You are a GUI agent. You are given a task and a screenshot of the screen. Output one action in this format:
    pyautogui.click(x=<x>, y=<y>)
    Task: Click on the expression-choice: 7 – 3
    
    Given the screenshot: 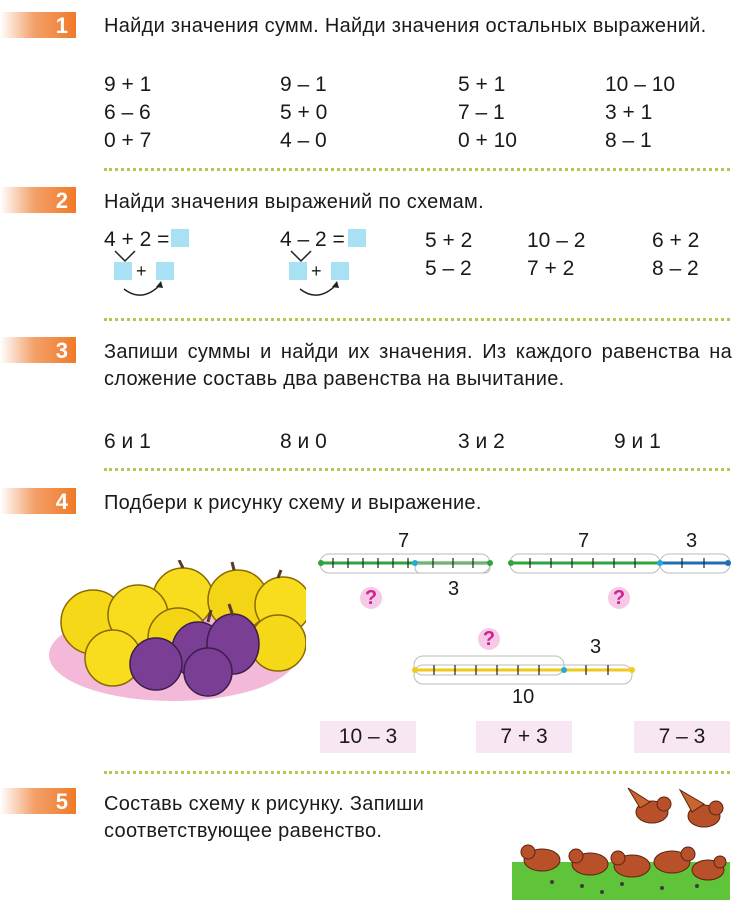 What is the action you would take?
    pyautogui.click(x=682, y=737)
    